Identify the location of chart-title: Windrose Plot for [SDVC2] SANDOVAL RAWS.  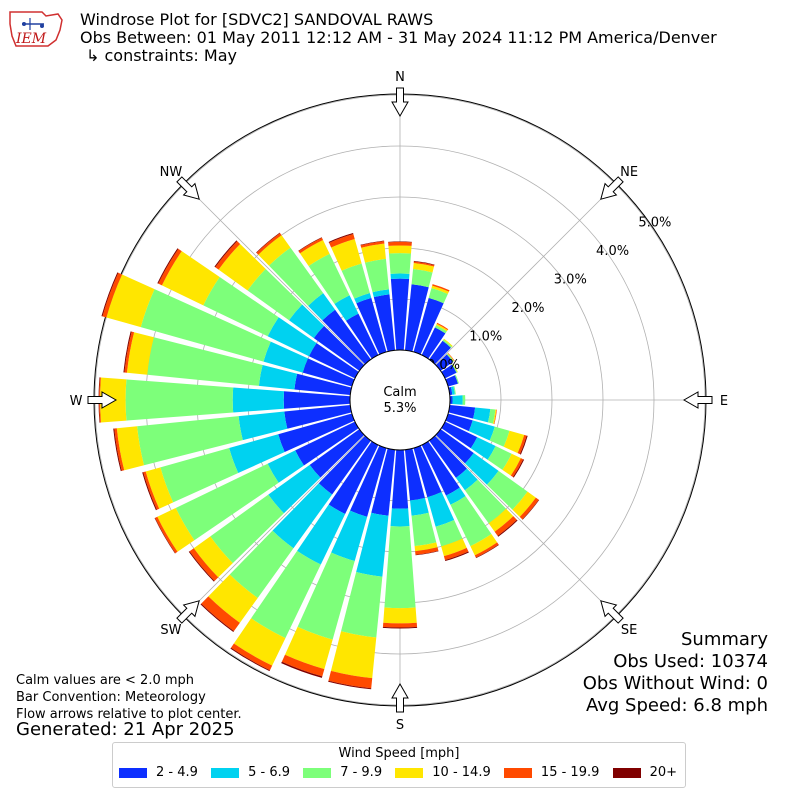
(257, 19).